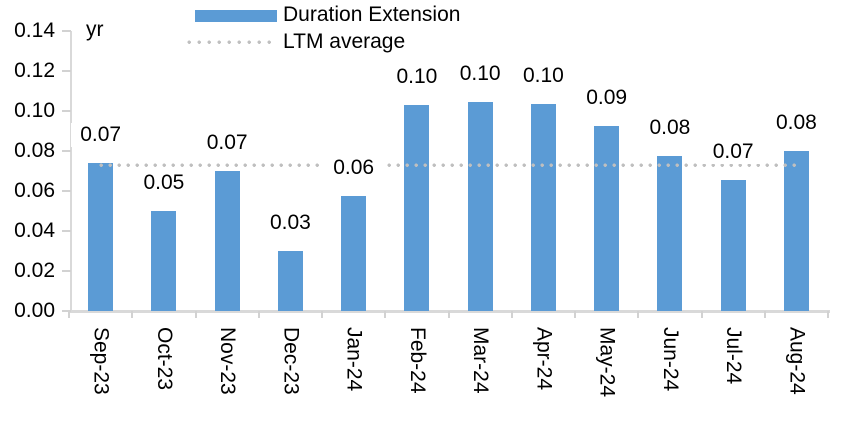 The height and width of the screenshot is (422, 852). I want to click on x-axis-line, so click(449, 311).